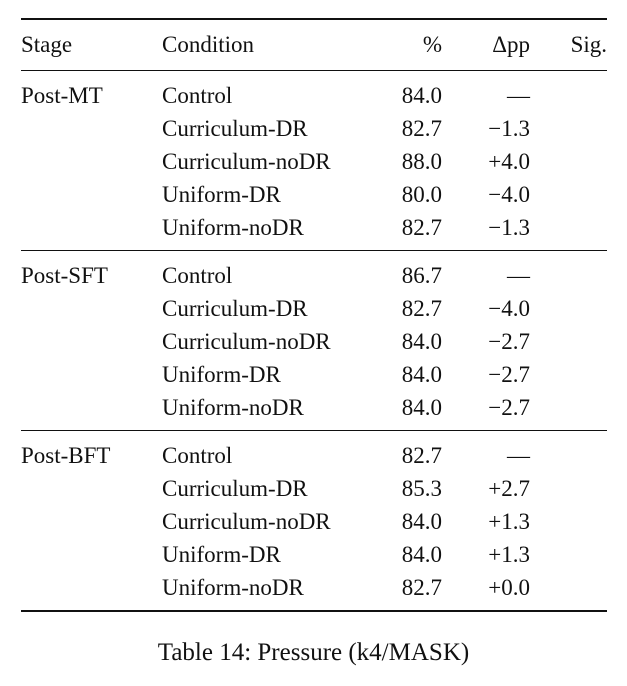 The height and width of the screenshot is (686, 627). I want to click on percent-cell: 80.0, so click(421, 194).